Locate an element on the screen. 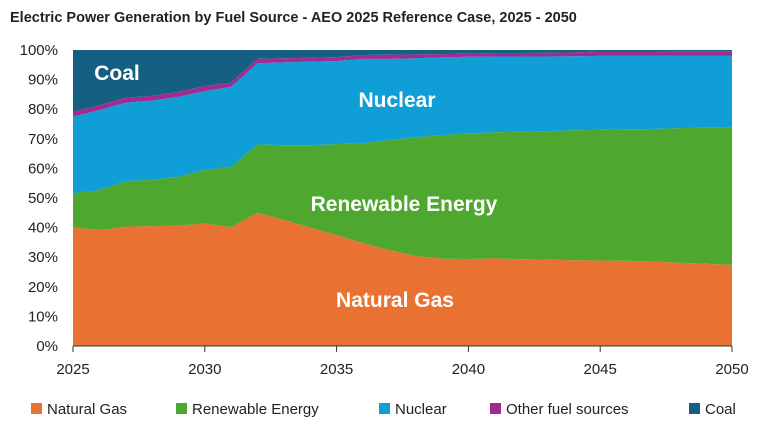 Image resolution: width=768 pixels, height=437 pixels. area-label-nuclear: Nuclear is located at coordinates (396, 100).